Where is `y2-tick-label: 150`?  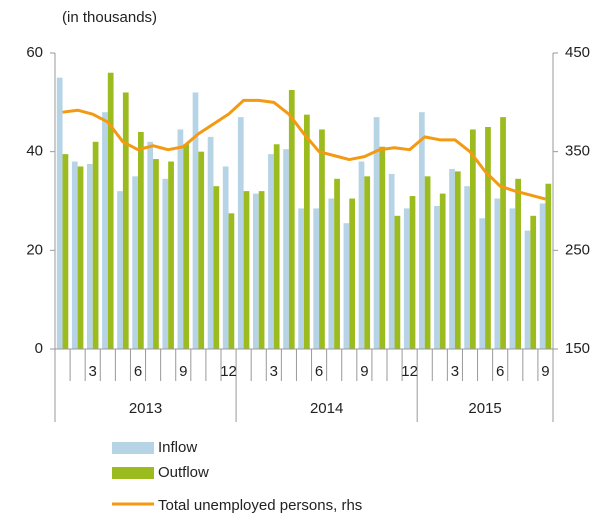 y2-tick-label: 150 is located at coordinates (577, 348).